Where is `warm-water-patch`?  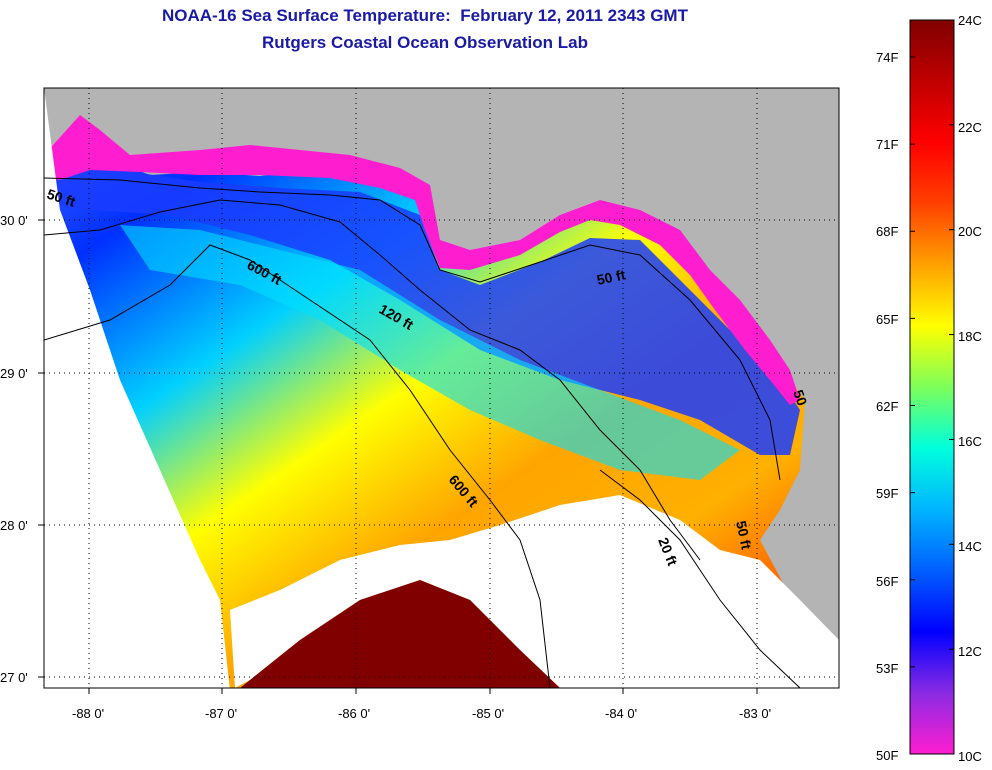
warm-water-patch is located at coordinates (400, 634).